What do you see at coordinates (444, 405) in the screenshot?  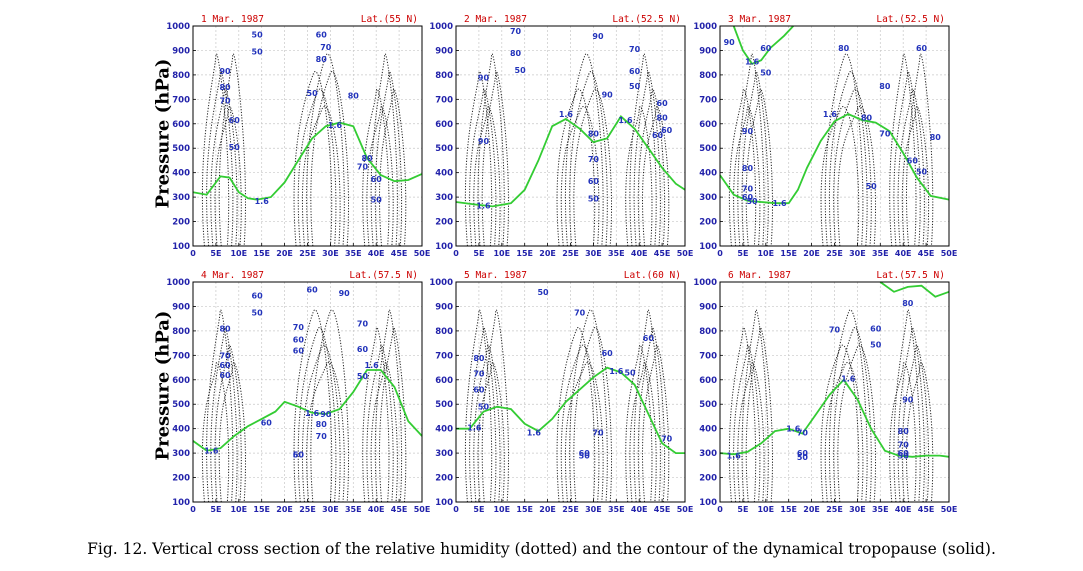 I see `y-tick-label: 500` at bounding box center [444, 405].